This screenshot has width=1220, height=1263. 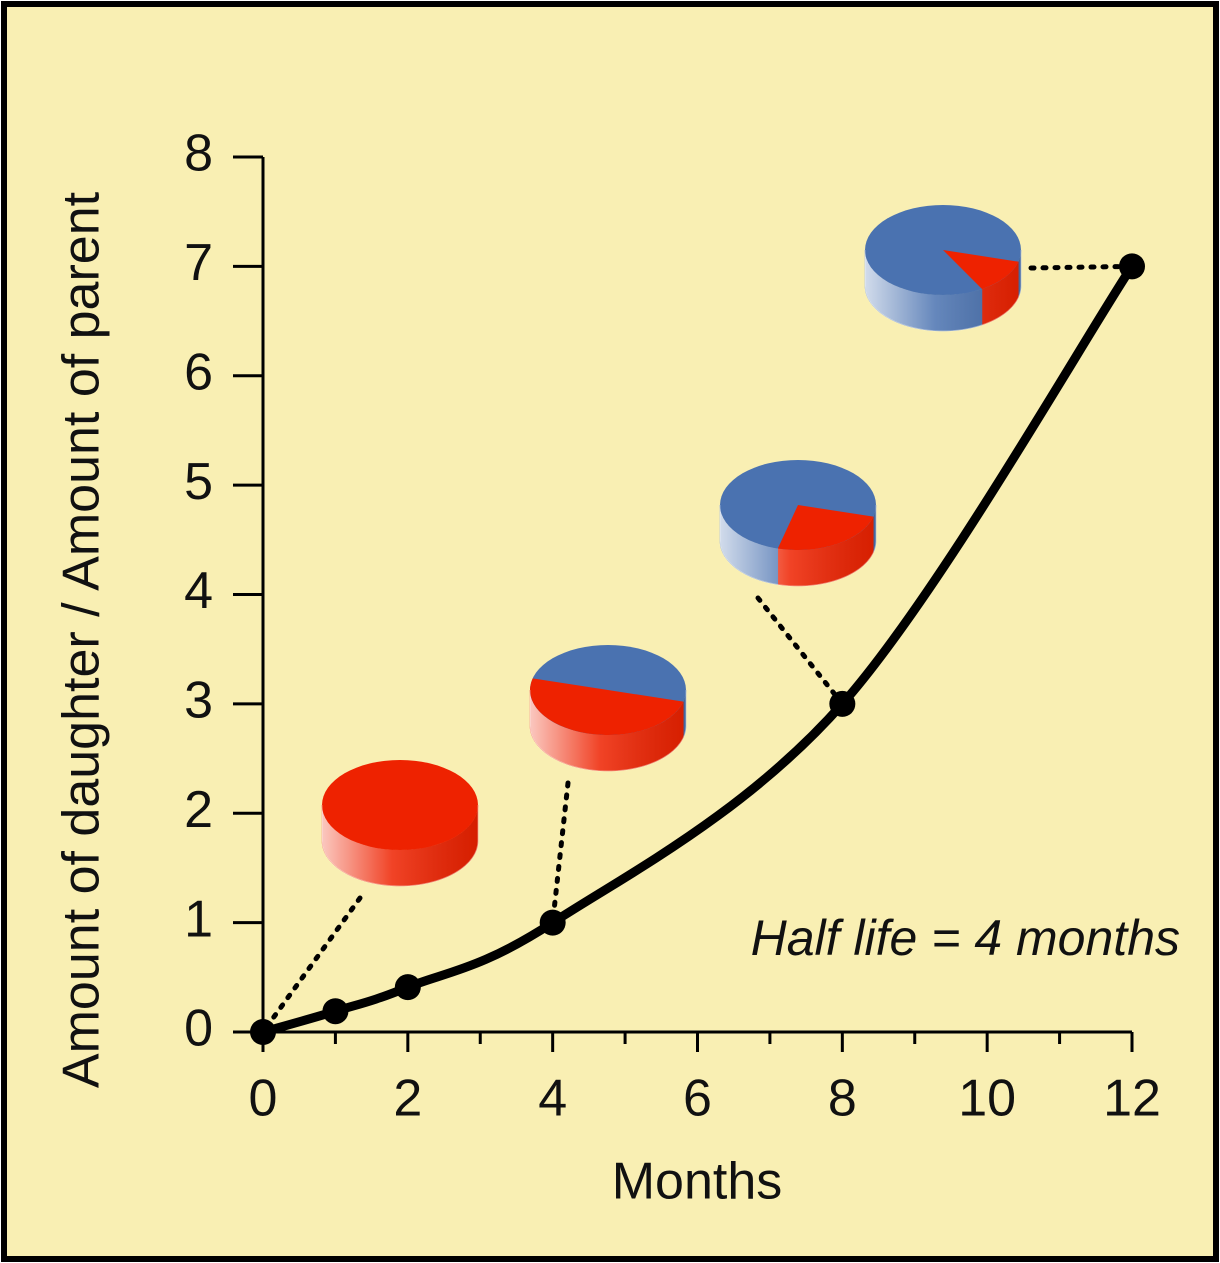 What do you see at coordinates (842, 1099) in the screenshot?
I see `x-tick-label: 8` at bounding box center [842, 1099].